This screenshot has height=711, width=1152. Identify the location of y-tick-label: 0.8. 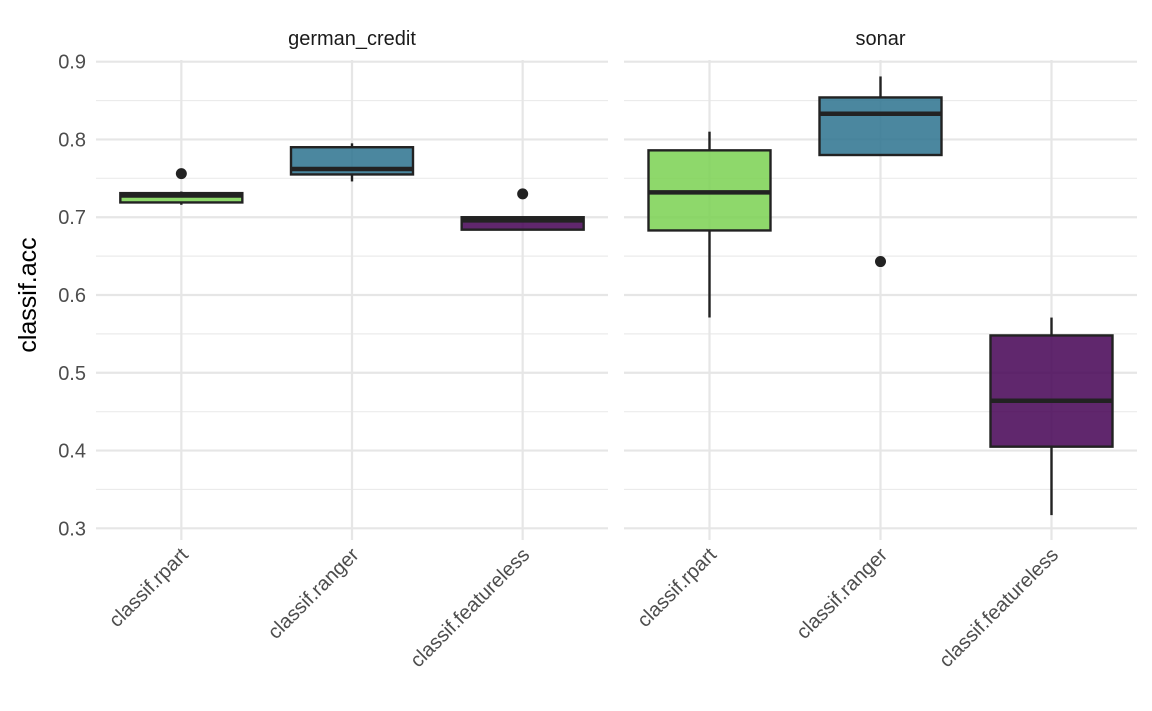
(72, 140).